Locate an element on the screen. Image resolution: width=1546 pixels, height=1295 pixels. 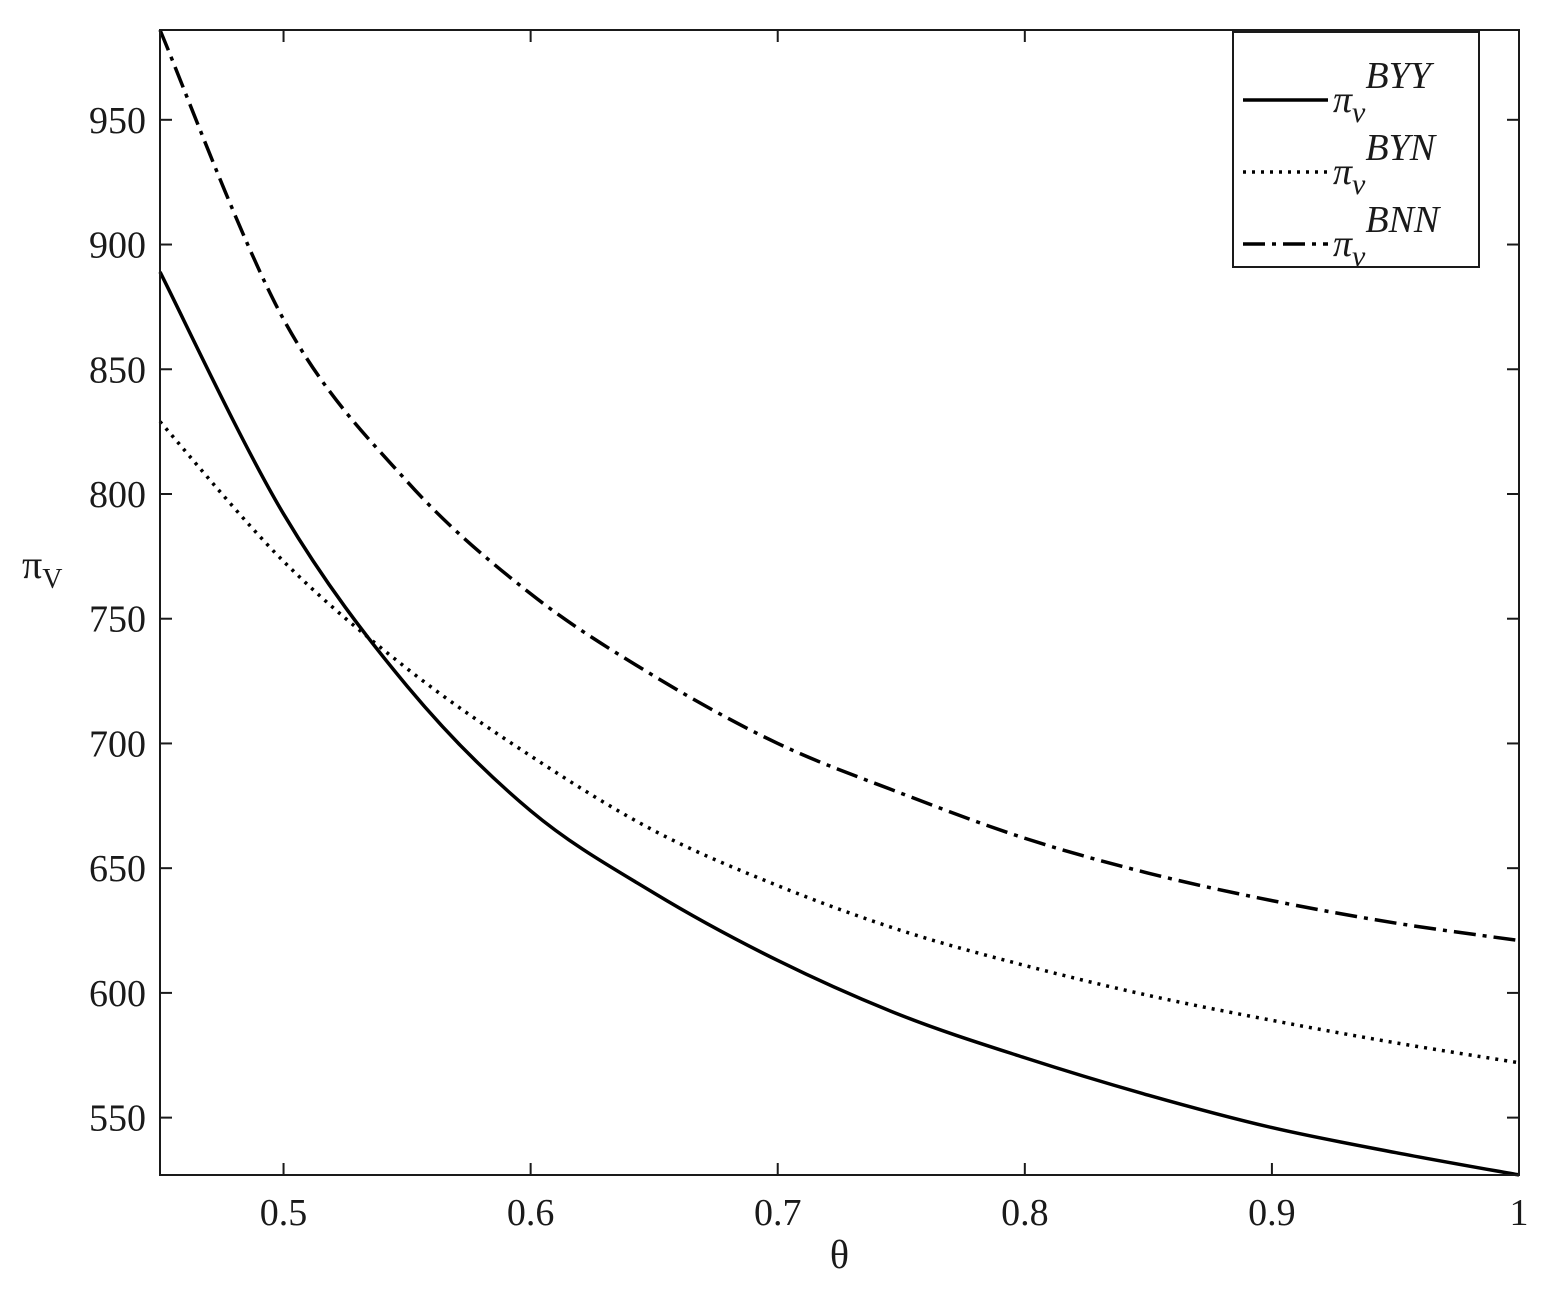
y-tick-label: 950 is located at coordinates (117, 121).